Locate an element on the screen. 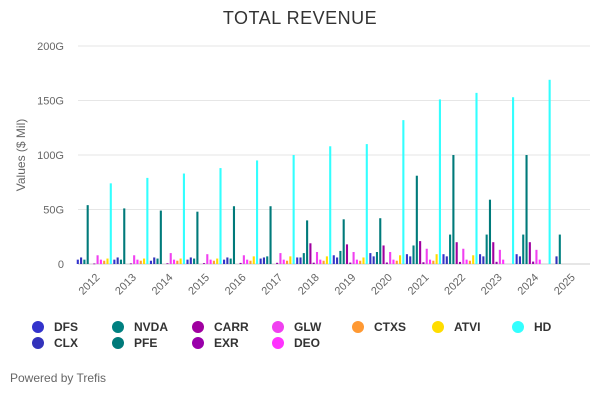 The height and width of the screenshot is (400, 600). bar-carr-2019 is located at coordinates (347, 254).